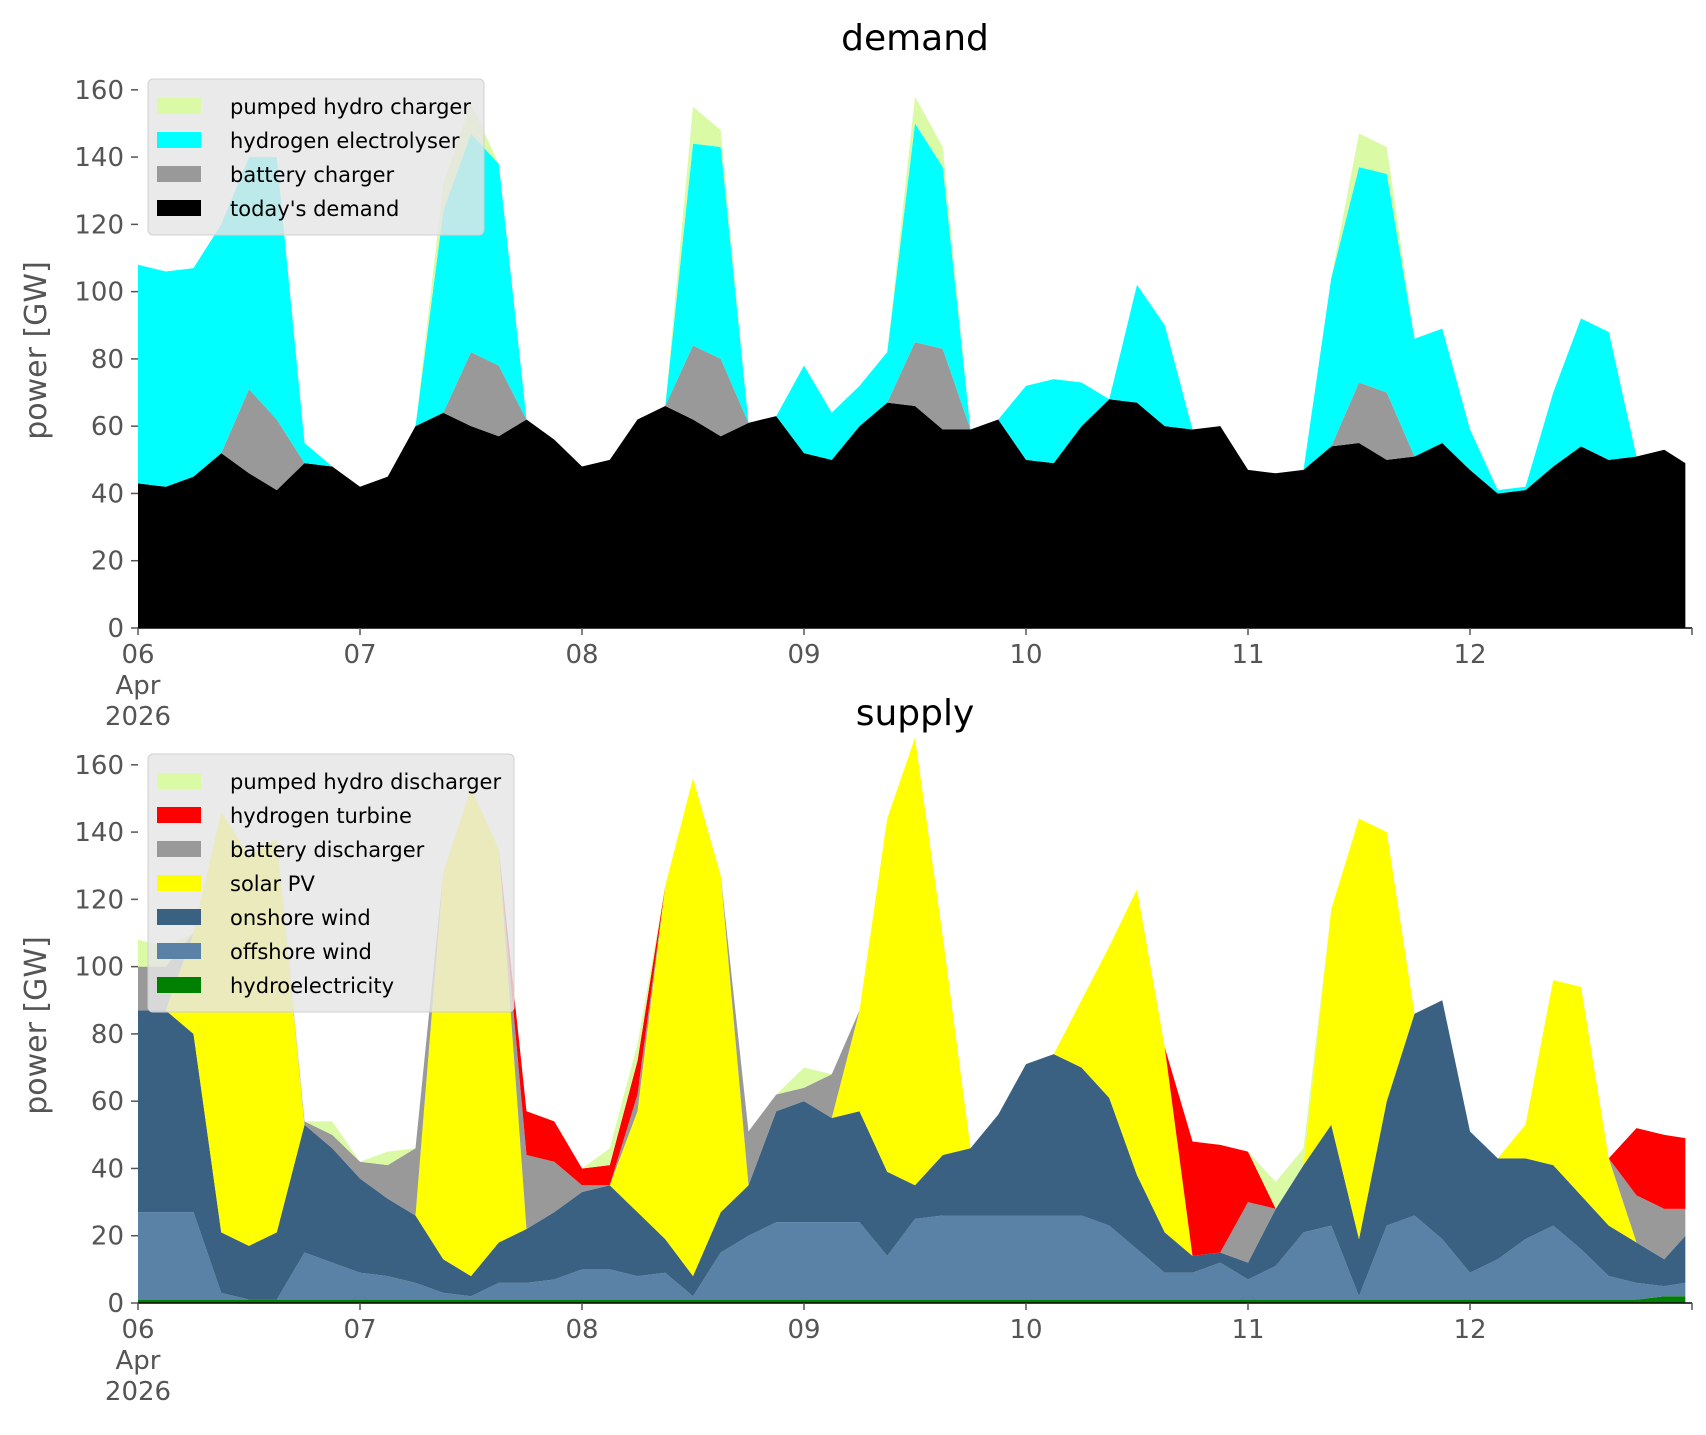  Describe the element at coordinates (179, 985) in the screenshot. I see `legend-swatch-hydroelectricity` at that location.